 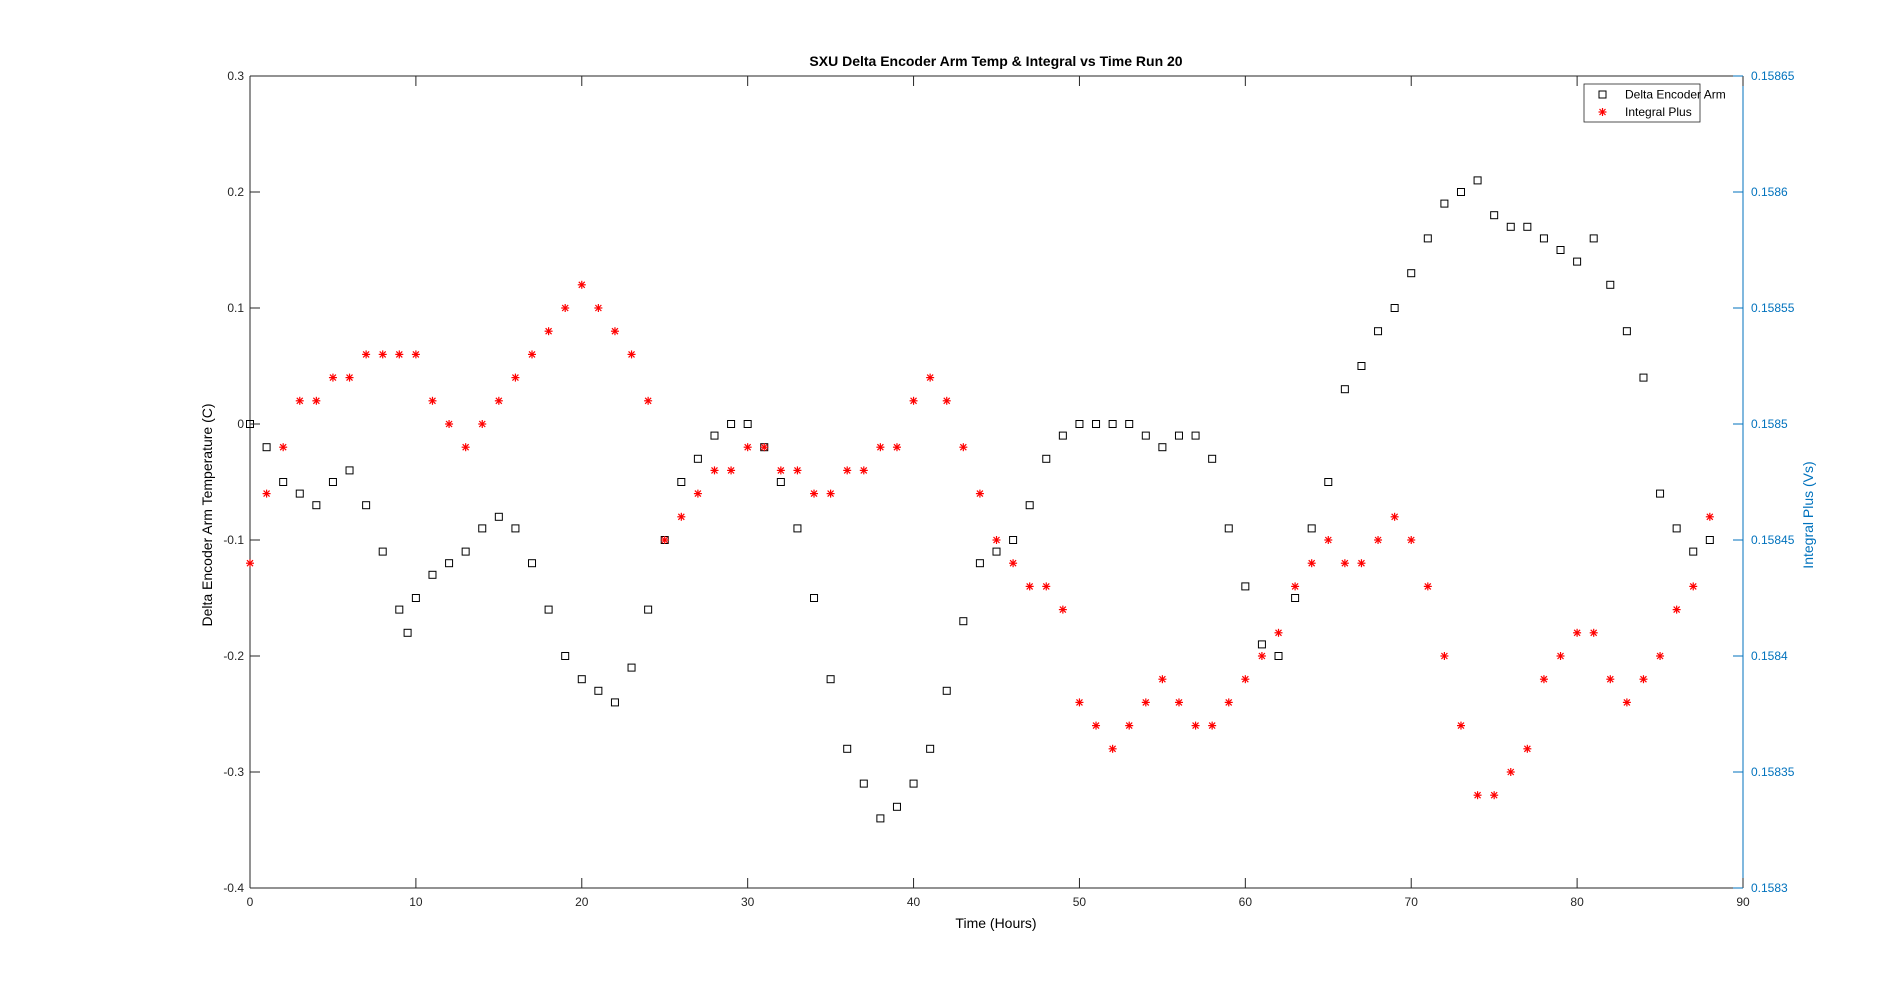 What do you see at coordinates (1658, 112) in the screenshot?
I see `legend-label-integral-plus: Integral Plus` at bounding box center [1658, 112].